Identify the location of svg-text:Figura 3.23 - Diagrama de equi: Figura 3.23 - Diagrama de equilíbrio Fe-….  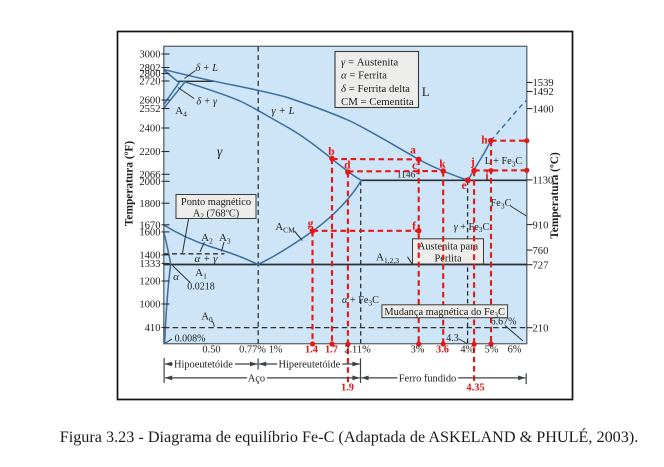
(349, 436).